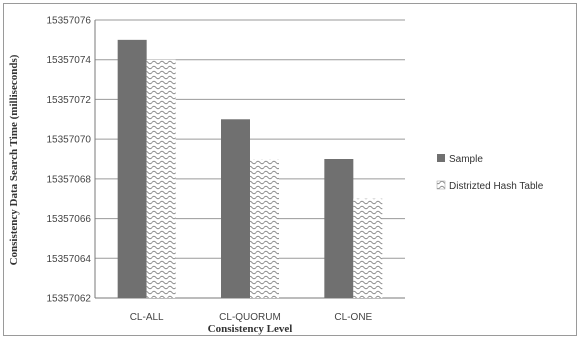 The image size is (582, 341). Describe the element at coordinates (69, 60) in the screenshot. I see `y-tick-label: 15357074` at that location.